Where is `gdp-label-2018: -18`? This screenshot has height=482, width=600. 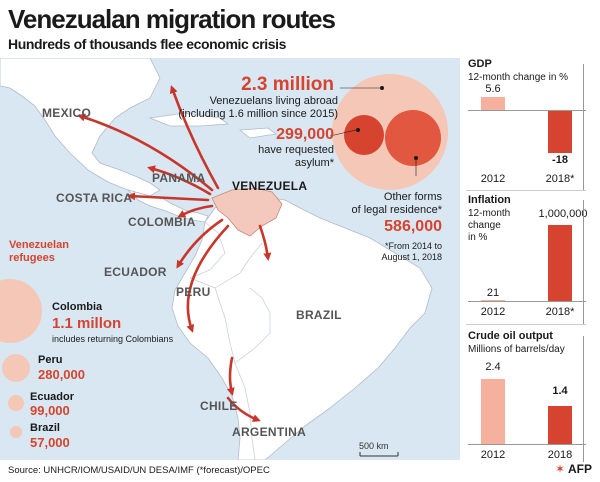
gdp-label-2018: -18 is located at coordinates (560, 160).